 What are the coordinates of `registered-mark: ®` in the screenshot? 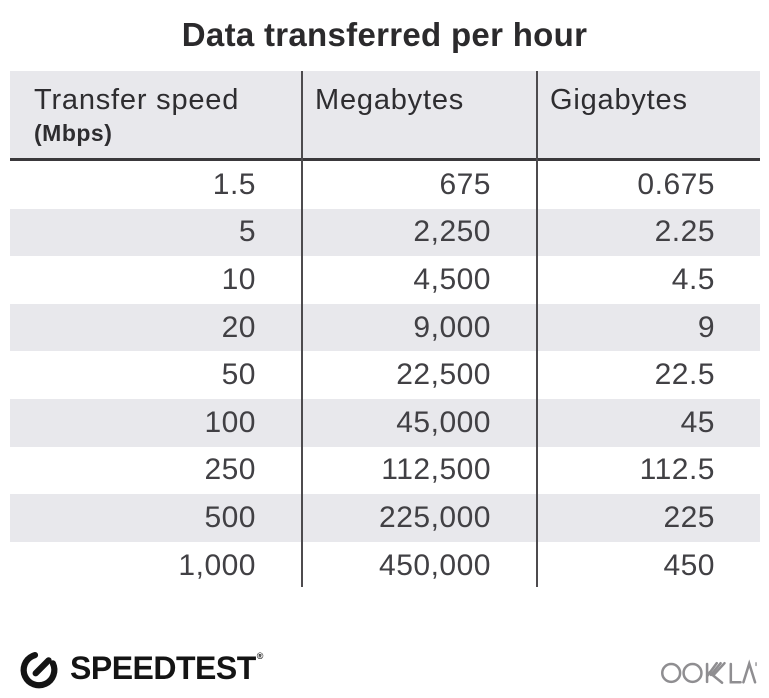 It's located at (260, 656).